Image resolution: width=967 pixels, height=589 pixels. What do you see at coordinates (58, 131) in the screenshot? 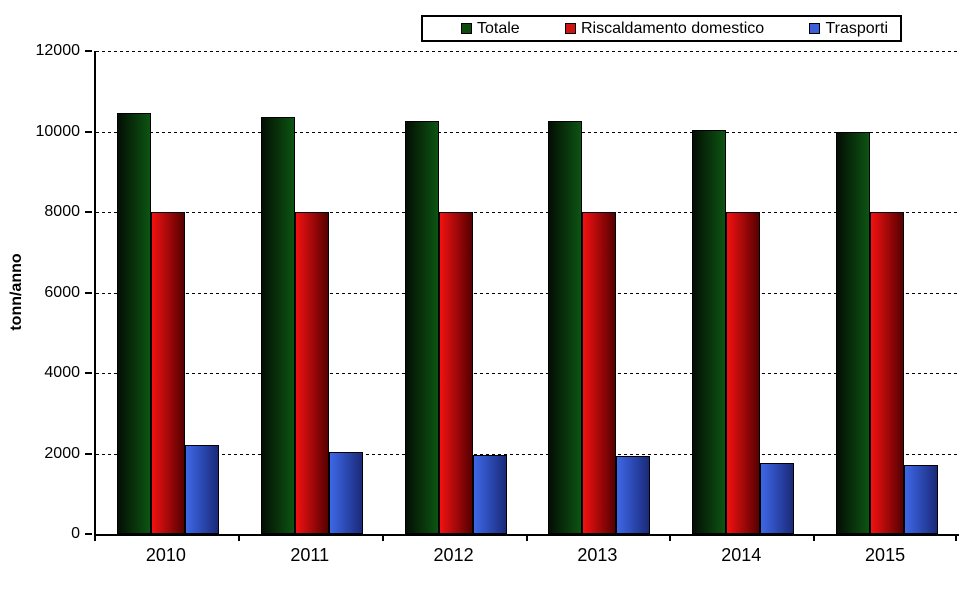
I see `y-axis-tick-label: 10000` at bounding box center [58, 131].